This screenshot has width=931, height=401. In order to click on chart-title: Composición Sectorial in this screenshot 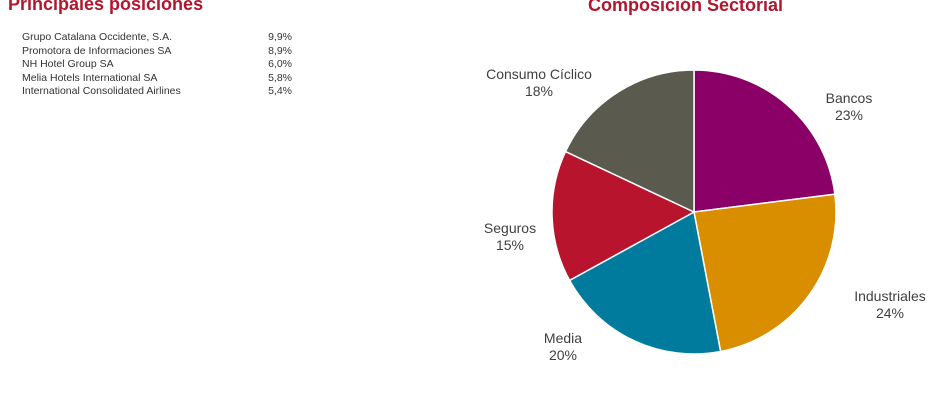, I will do `click(686, 7)`.